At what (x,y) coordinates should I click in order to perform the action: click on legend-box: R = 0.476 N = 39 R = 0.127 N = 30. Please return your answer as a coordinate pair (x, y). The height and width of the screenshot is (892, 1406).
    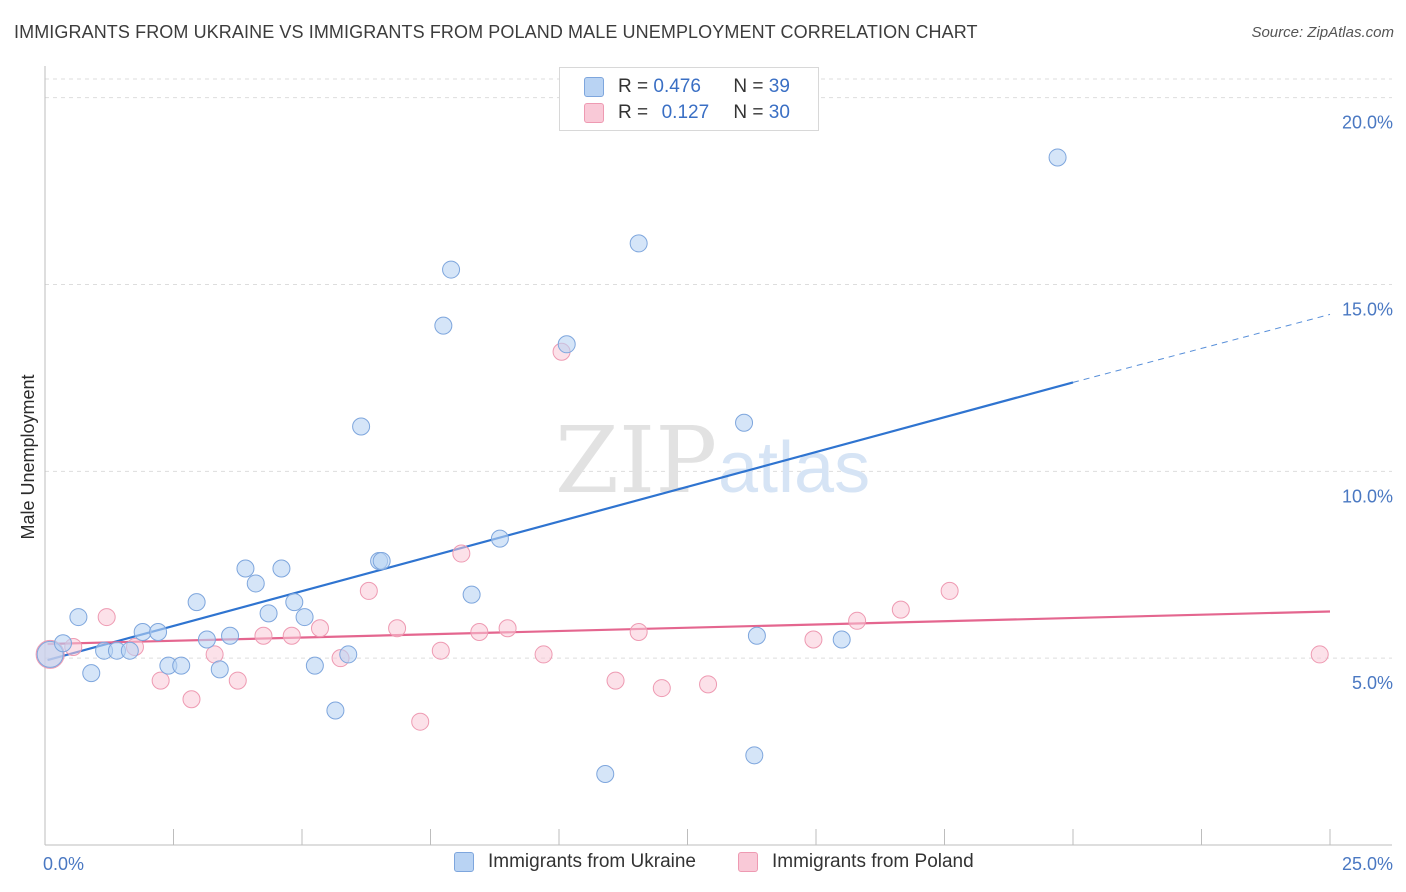
    Looking at the image, I should click on (689, 99).